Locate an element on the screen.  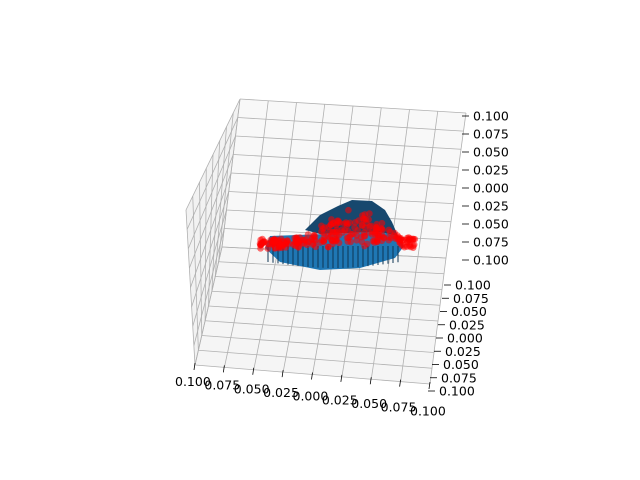
x-tick-label: 0.000 is located at coordinates (311, 396).